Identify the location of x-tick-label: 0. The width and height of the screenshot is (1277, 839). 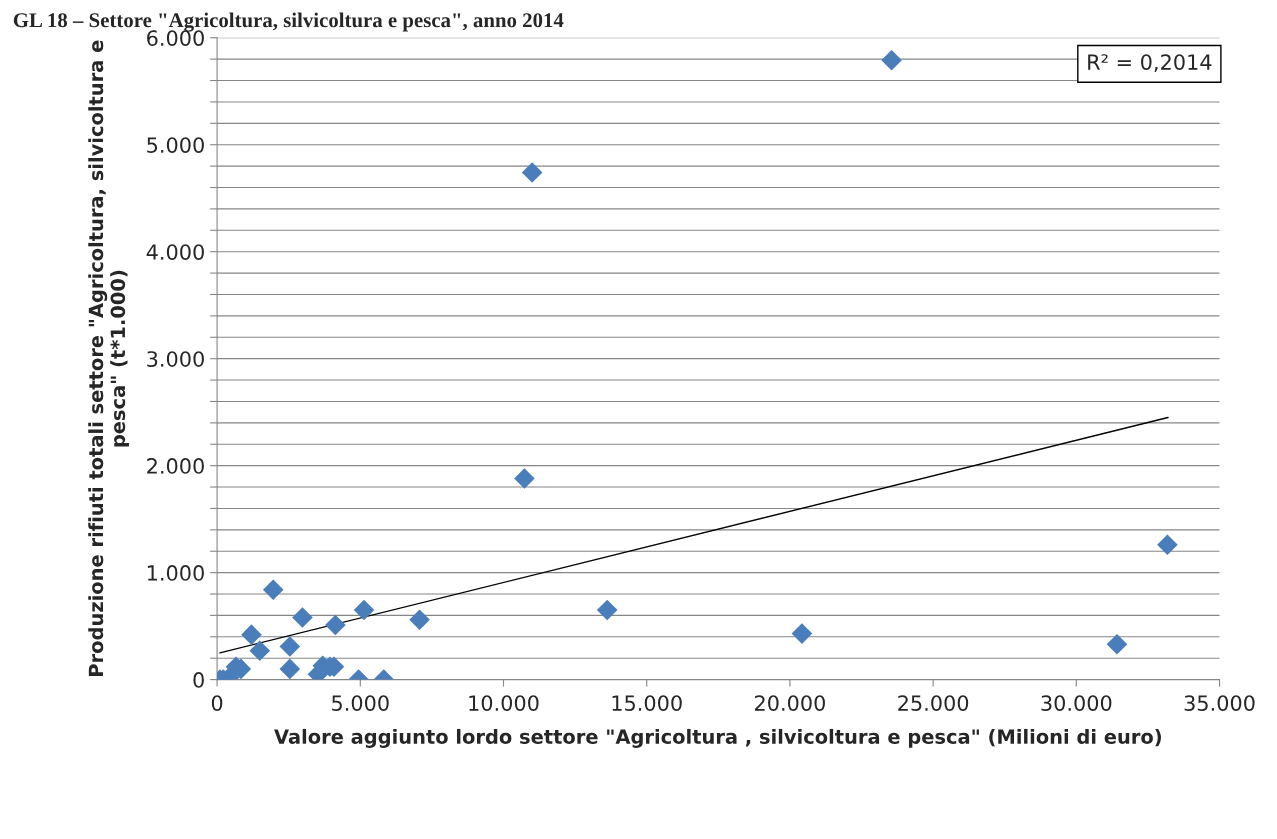
(217, 703).